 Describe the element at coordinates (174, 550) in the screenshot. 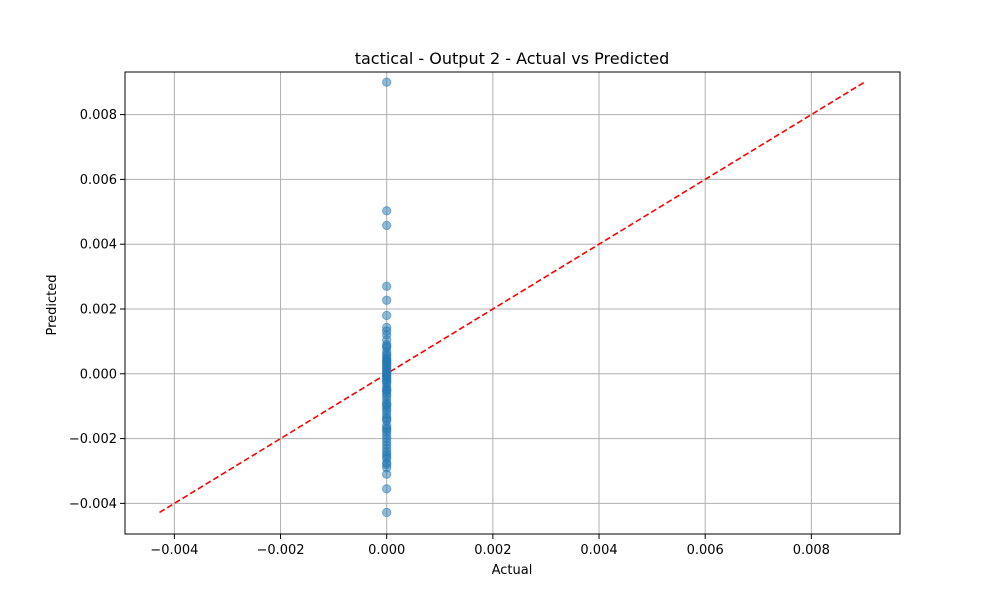

I see `x-tick-label: −0.004` at that location.